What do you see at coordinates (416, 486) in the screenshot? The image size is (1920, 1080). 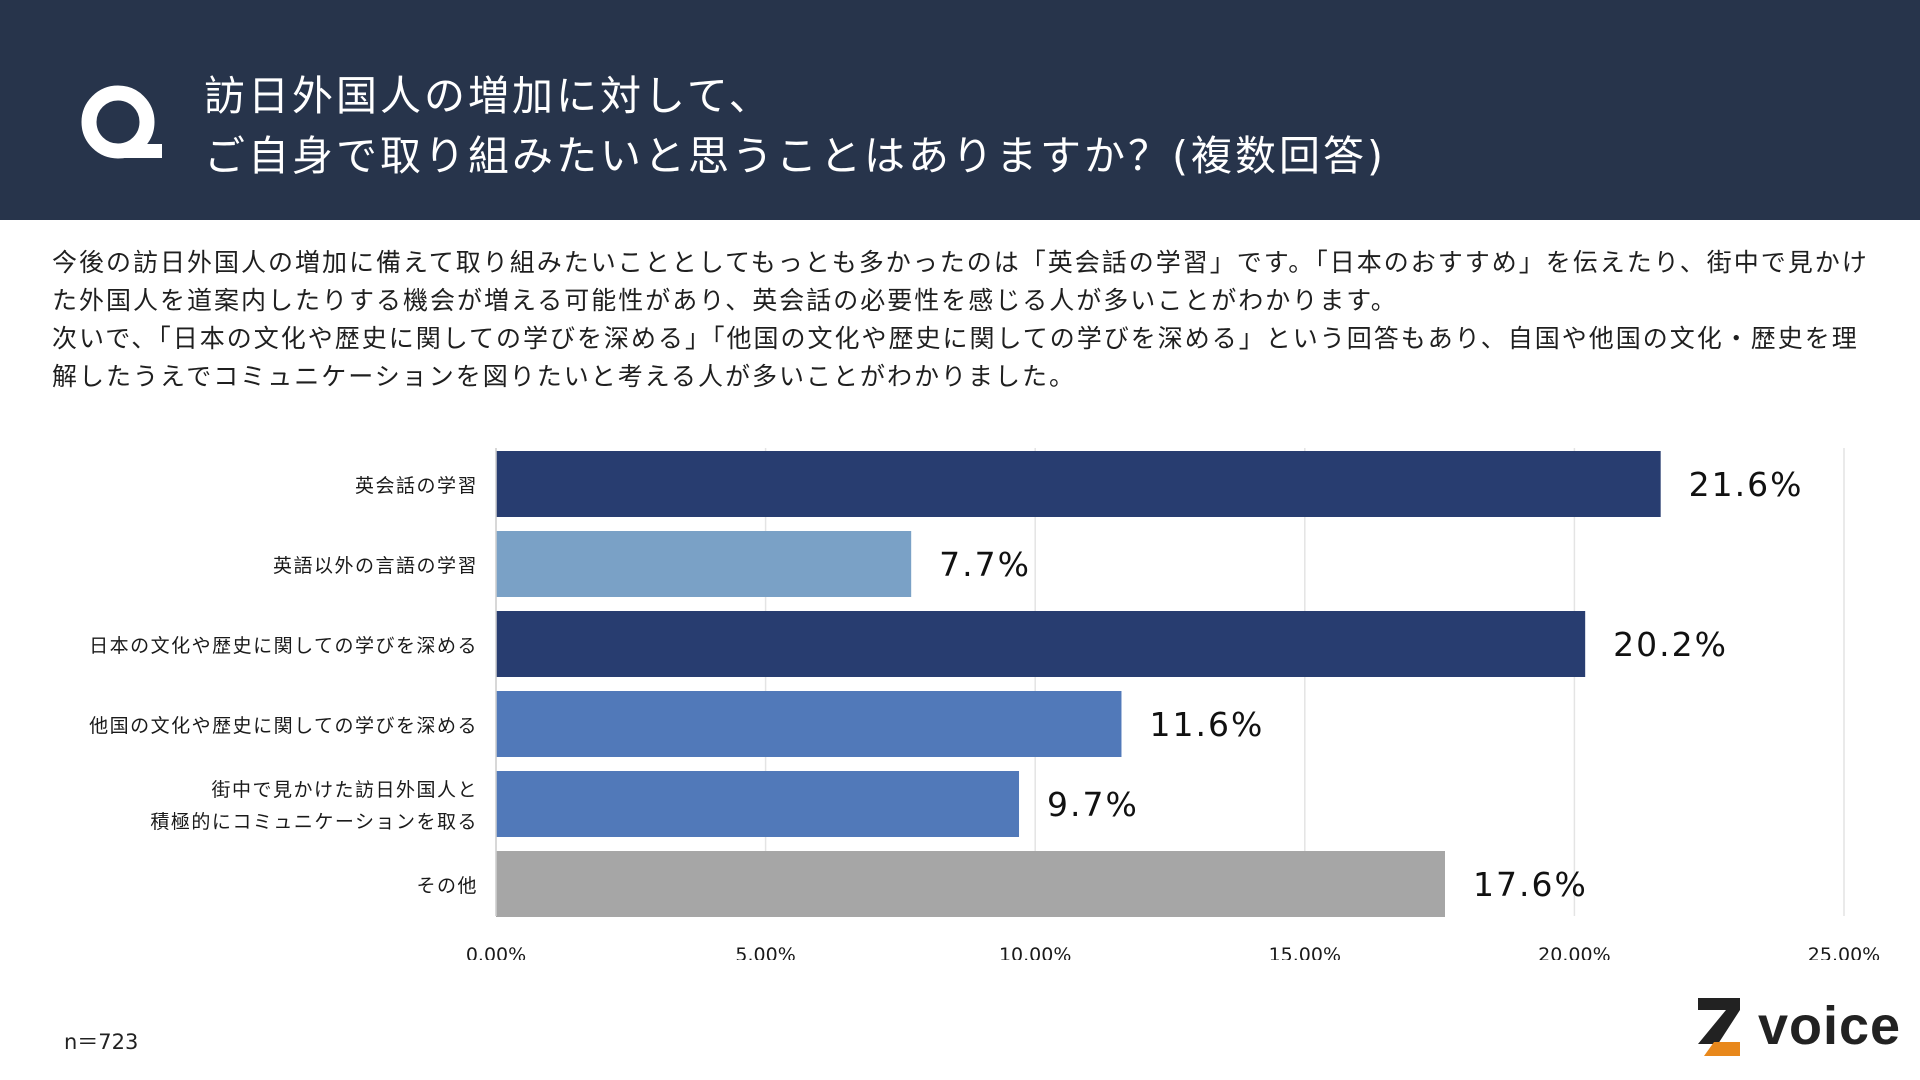 I see `category-label: 英会話の学習` at bounding box center [416, 486].